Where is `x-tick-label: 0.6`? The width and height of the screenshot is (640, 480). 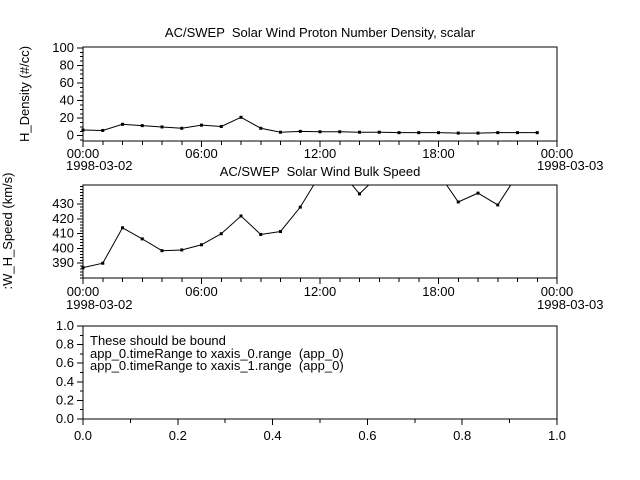
x-tick-label: 0.6 is located at coordinates (367, 435).